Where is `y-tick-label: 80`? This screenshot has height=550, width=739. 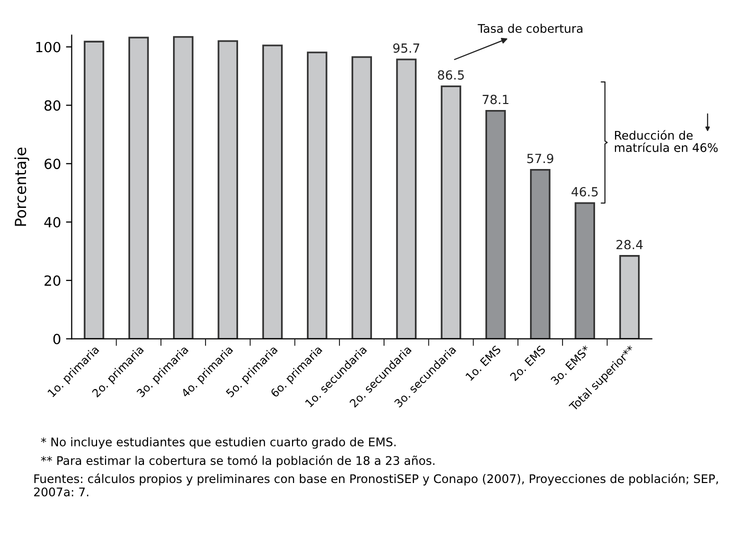
y-tick-label: 80 is located at coordinates (52, 105).